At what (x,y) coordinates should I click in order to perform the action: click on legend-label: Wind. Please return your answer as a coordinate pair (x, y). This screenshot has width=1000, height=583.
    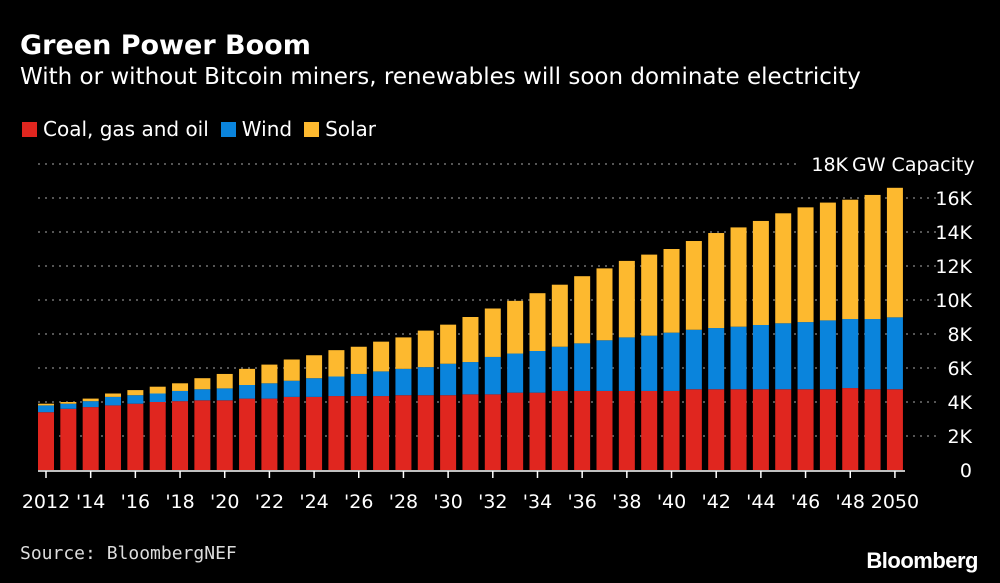
    Looking at the image, I should click on (267, 129).